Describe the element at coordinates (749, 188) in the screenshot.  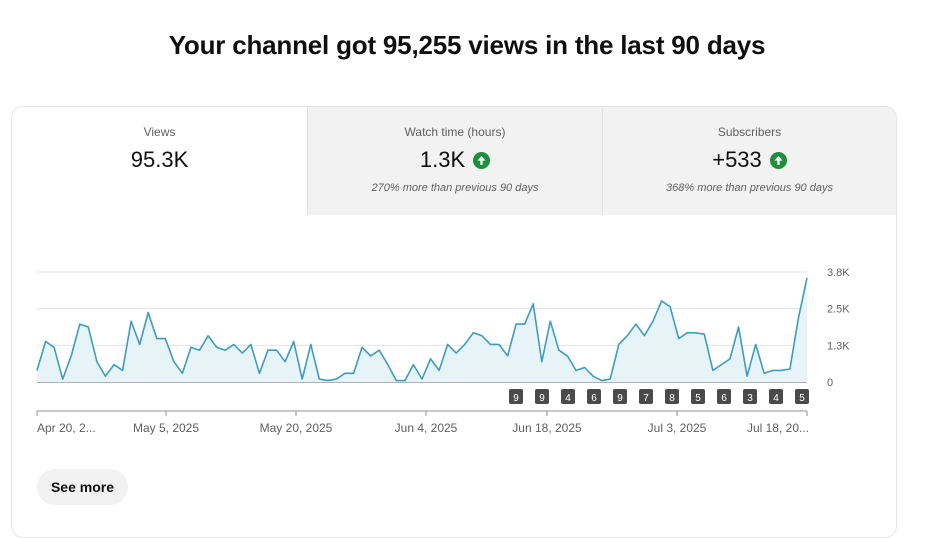
I see `tab-subscribers-note: 368% more than previous 90 days` at that location.